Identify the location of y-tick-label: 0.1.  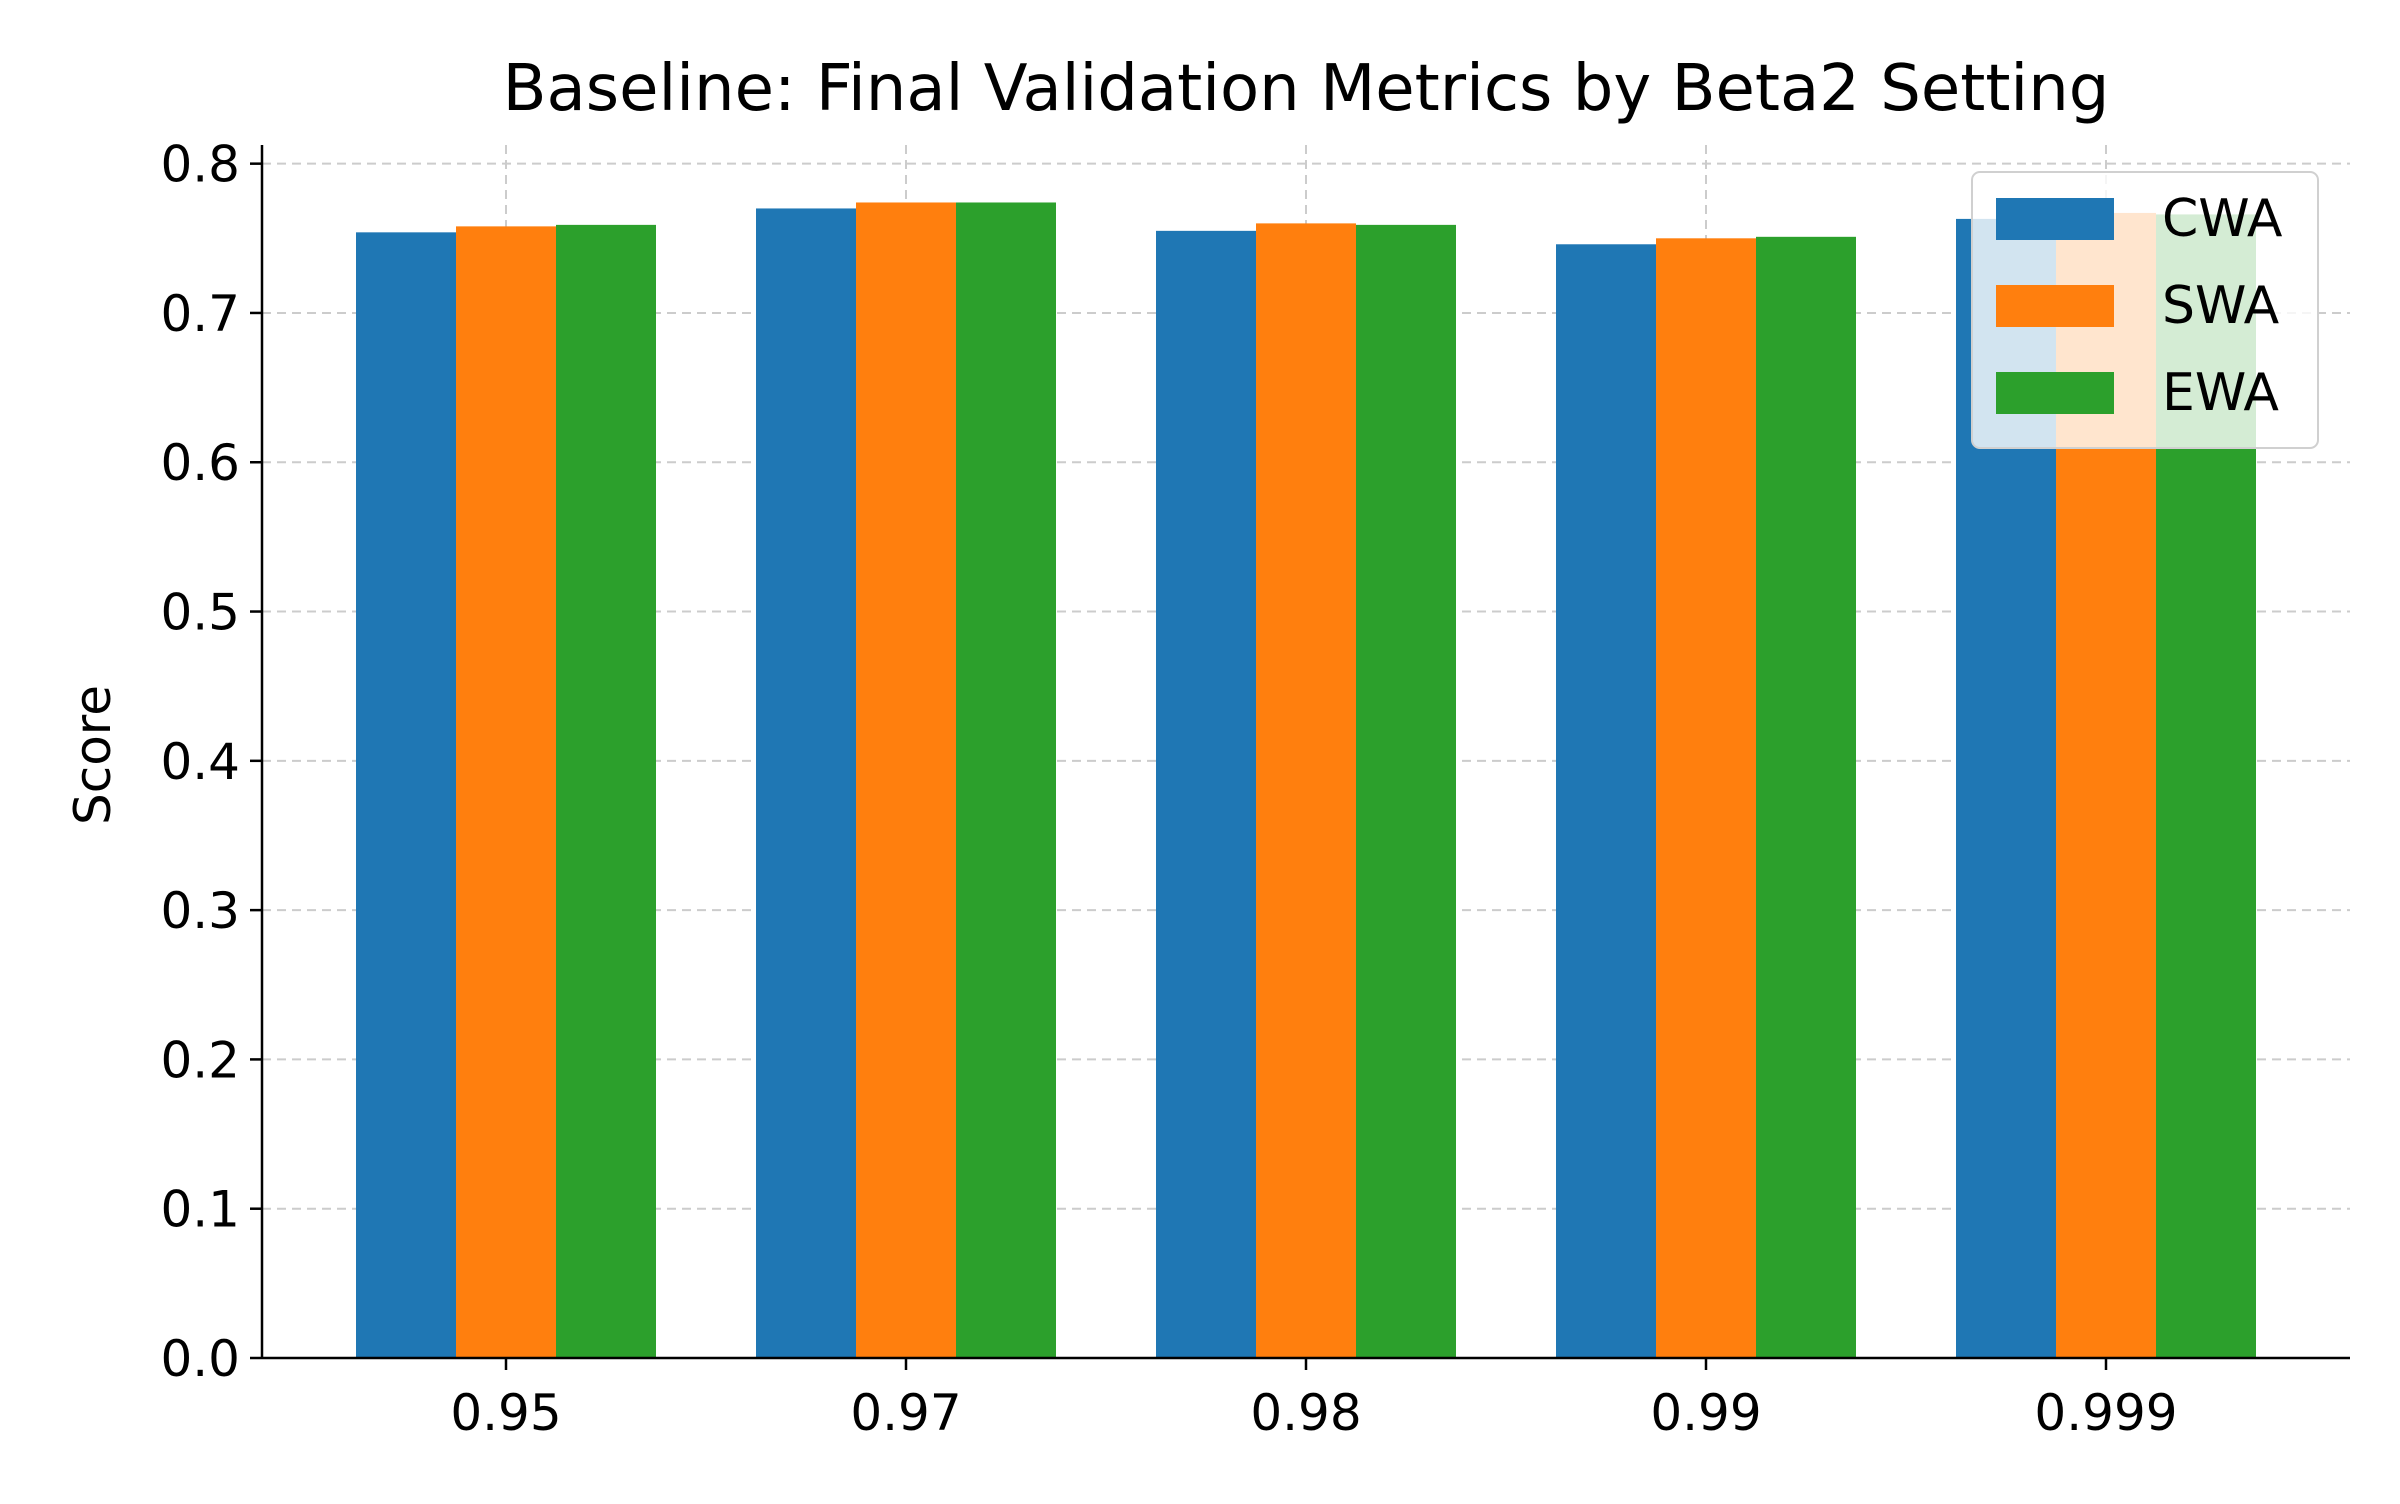
(200, 1210).